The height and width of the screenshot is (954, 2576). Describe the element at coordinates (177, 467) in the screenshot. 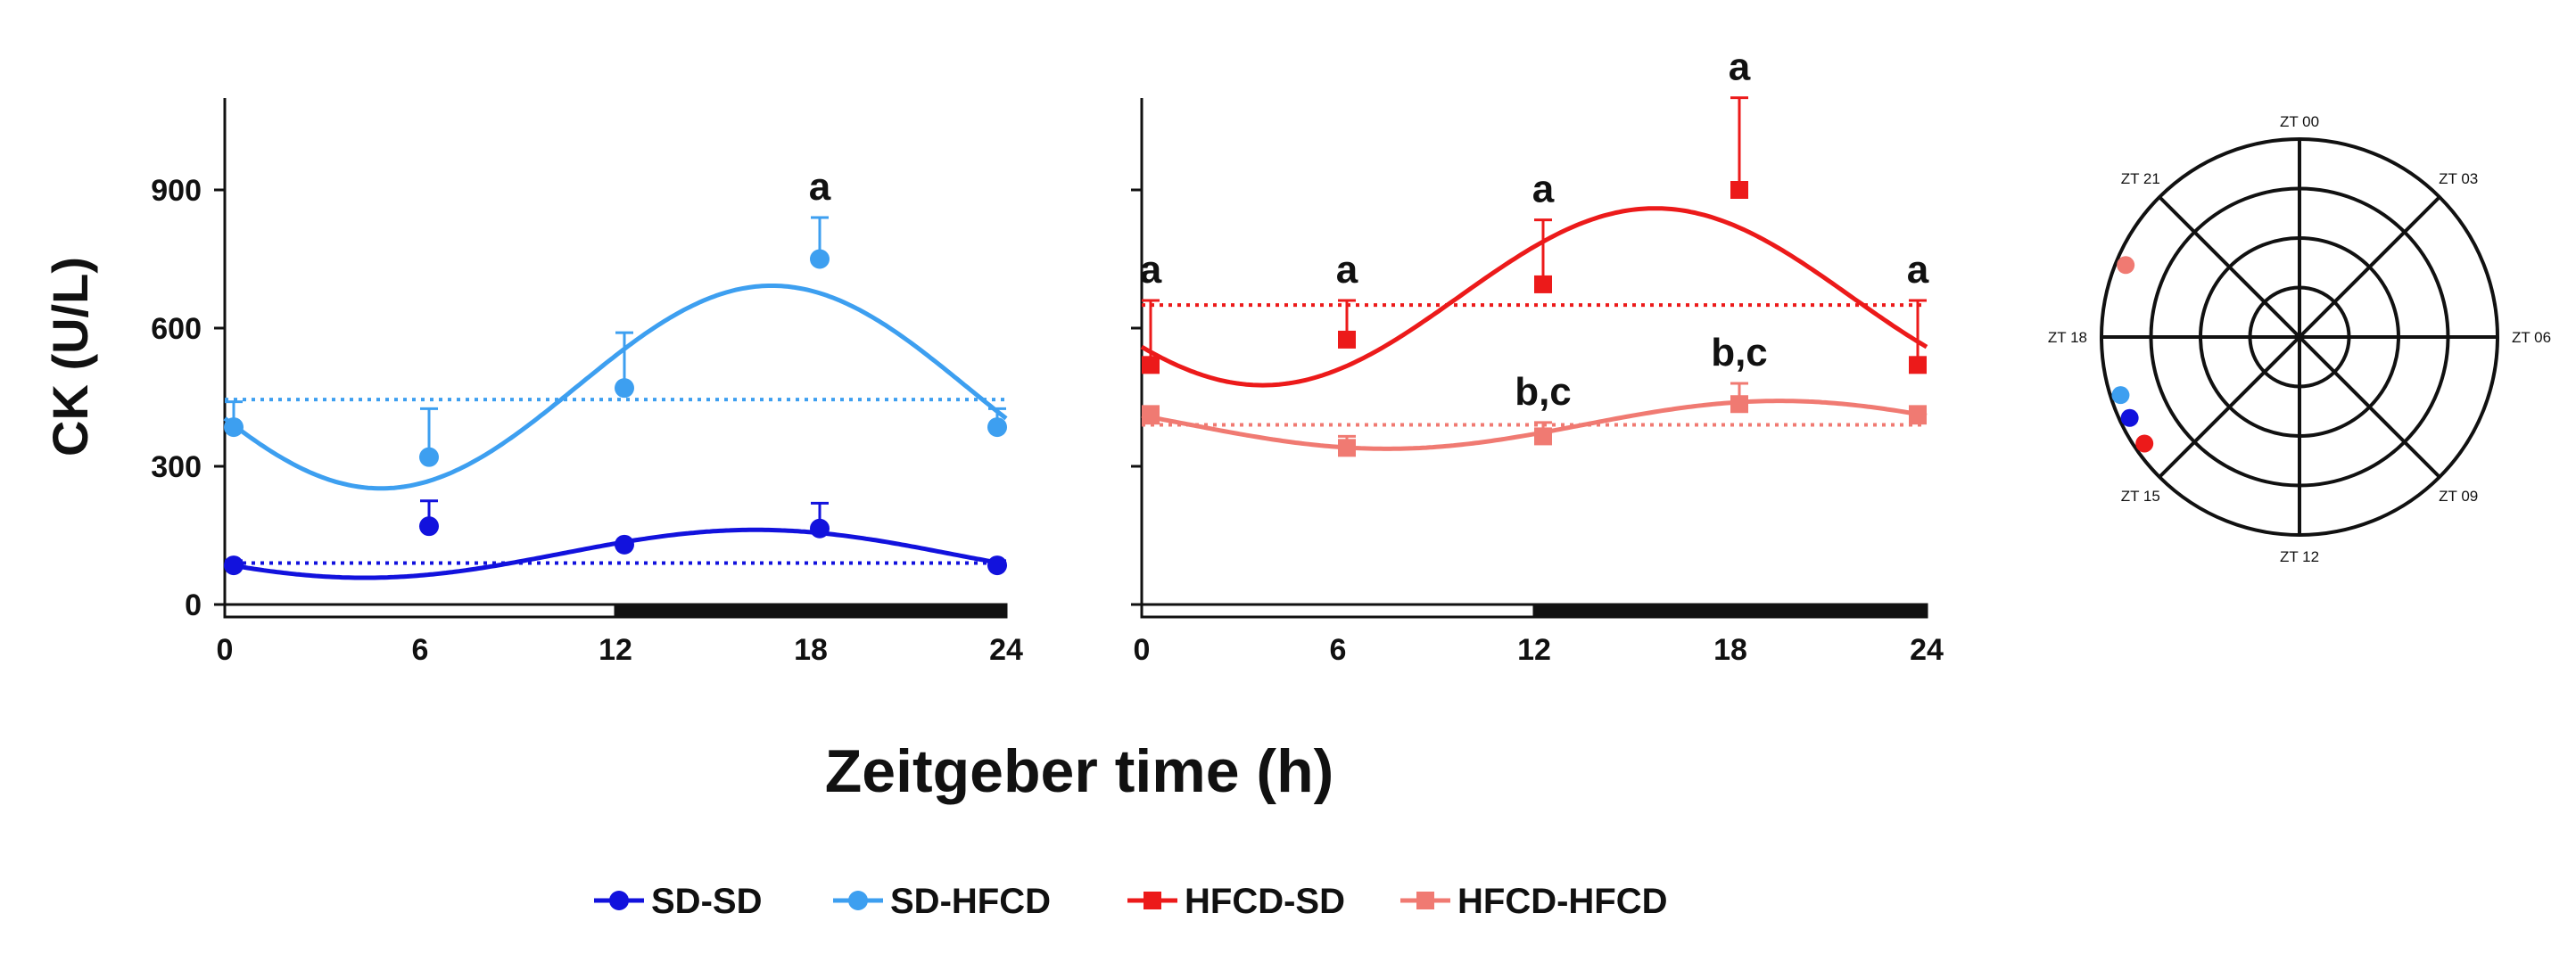

I see `y-tick-label: 300` at that location.